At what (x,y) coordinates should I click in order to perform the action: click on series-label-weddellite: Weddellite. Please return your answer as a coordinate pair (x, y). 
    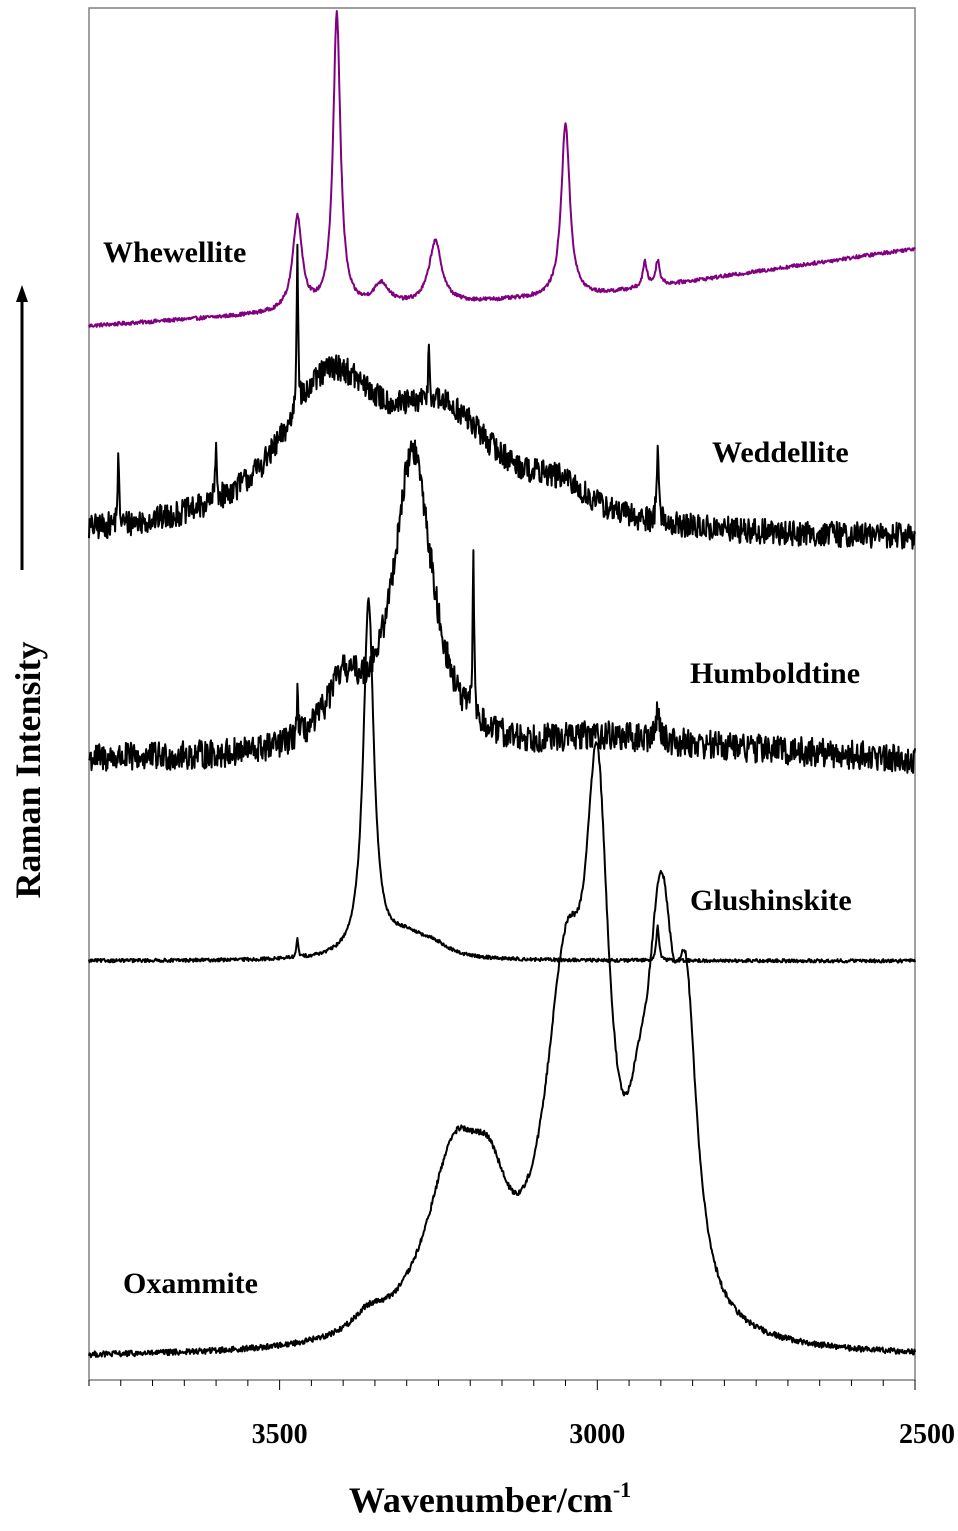
    Looking at the image, I should click on (780, 452).